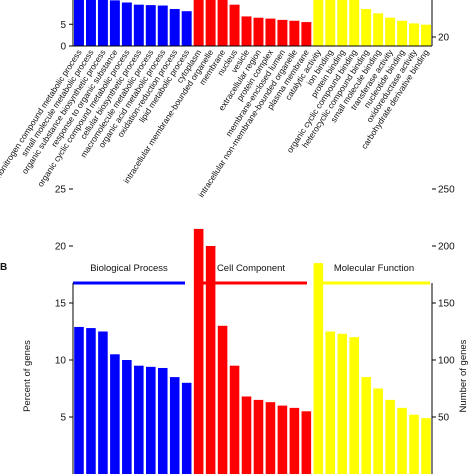 The width and height of the screenshot is (474, 474). What do you see at coordinates (63, 25) in the screenshot?
I see `panel-a-left-tick-label-1: 5` at bounding box center [63, 25].